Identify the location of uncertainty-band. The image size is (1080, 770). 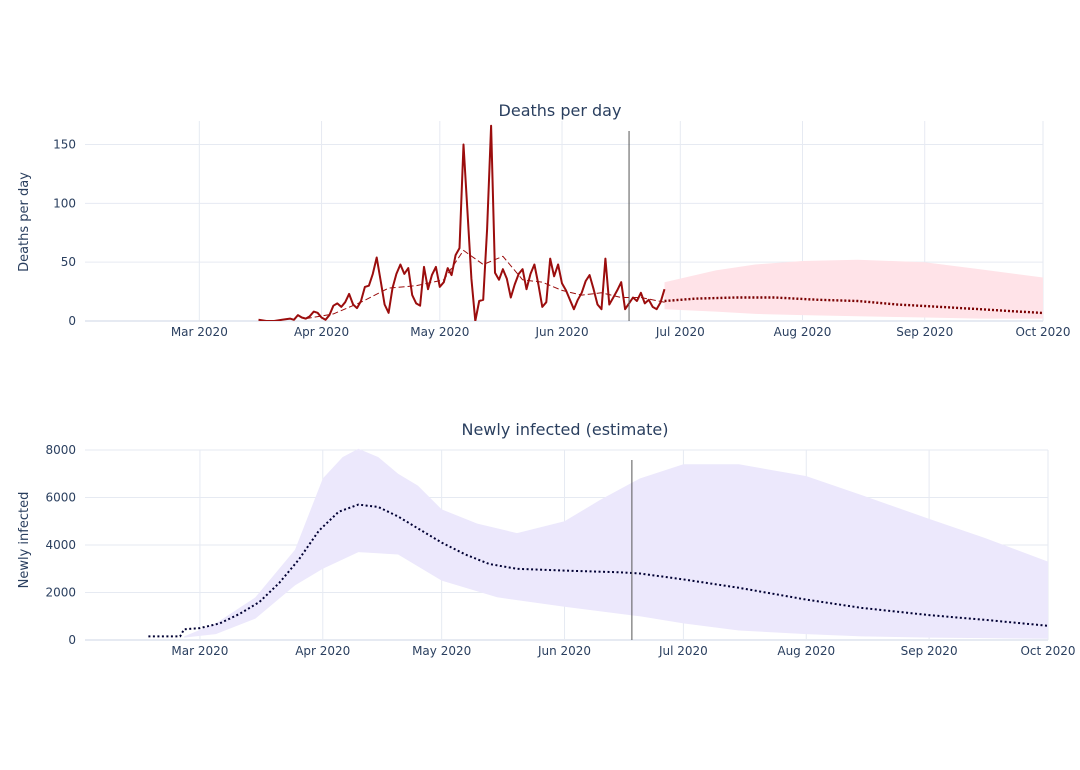
(853, 289).